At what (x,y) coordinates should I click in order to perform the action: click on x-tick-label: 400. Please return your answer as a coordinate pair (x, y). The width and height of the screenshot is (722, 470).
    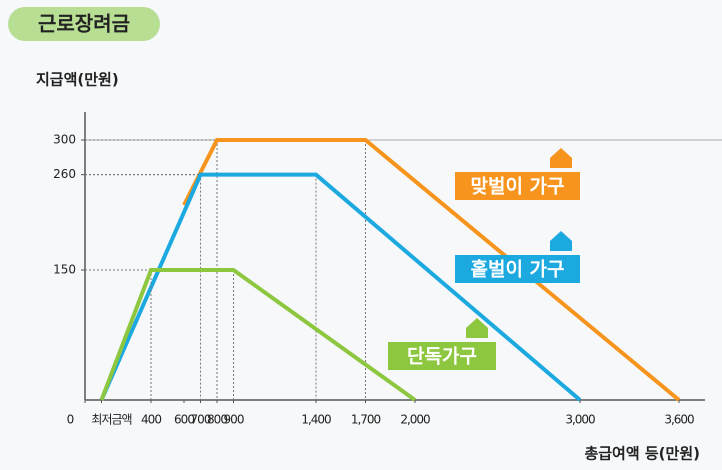
    Looking at the image, I should click on (151, 420).